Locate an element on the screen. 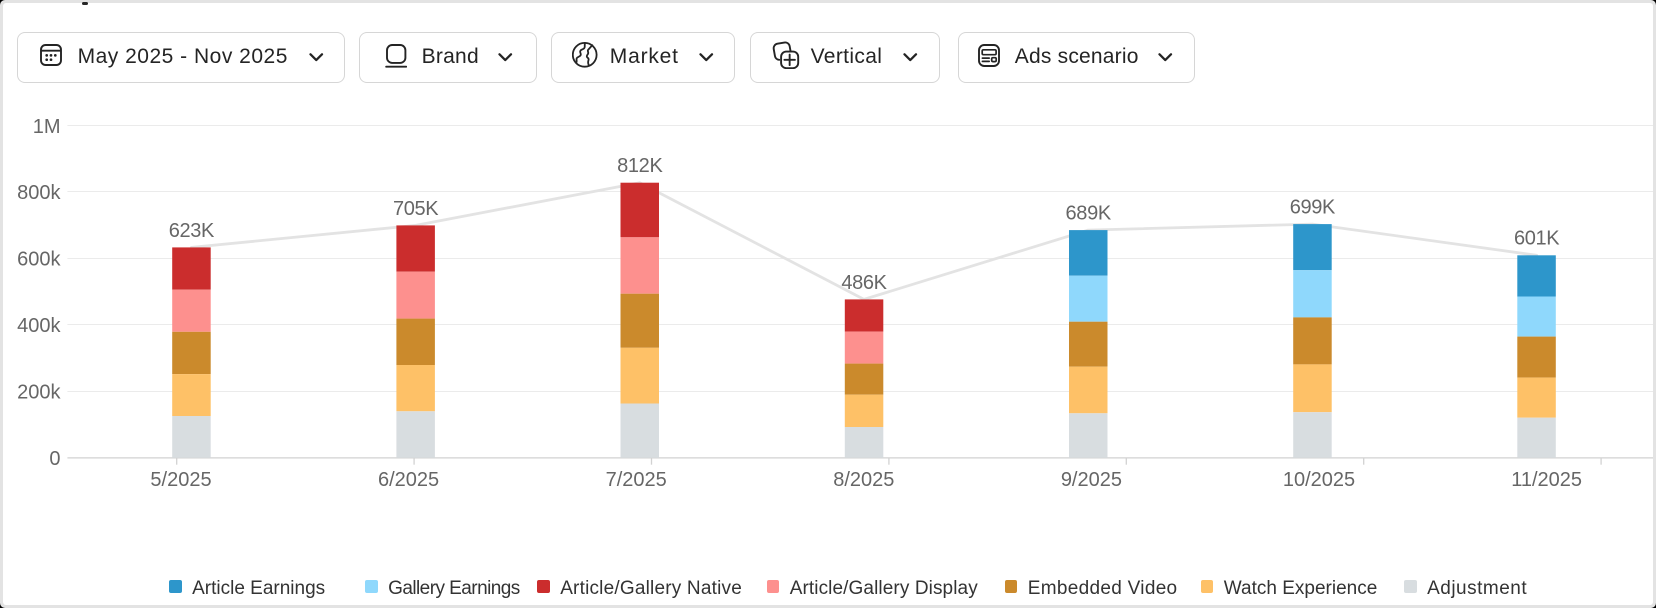 This screenshot has height=608, width=1656. svg-text: 601K is located at coordinates (1537, 239).